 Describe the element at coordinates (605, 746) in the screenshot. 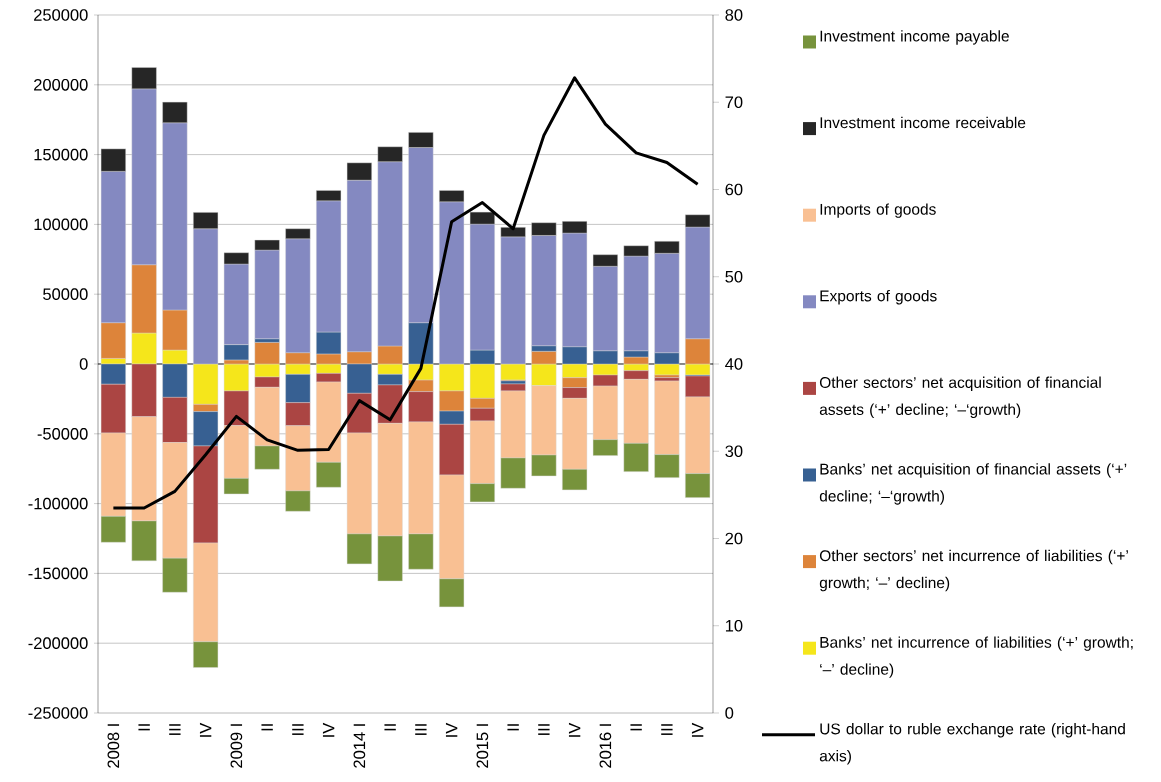

I see `x-tick-label: 2016 I` at that location.